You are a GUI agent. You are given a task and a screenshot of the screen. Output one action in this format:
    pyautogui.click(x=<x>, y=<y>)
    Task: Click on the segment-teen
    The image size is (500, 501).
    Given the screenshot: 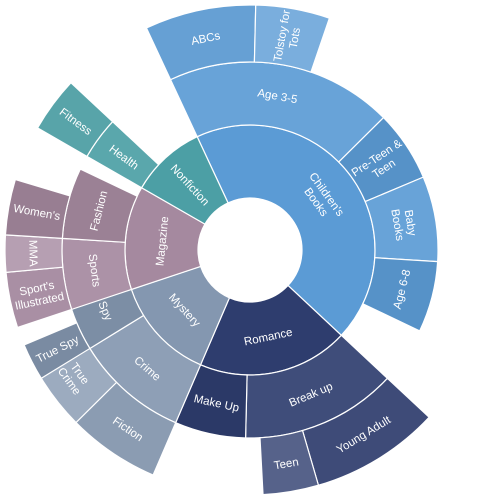 What is the action you would take?
    pyautogui.click(x=289, y=462)
    